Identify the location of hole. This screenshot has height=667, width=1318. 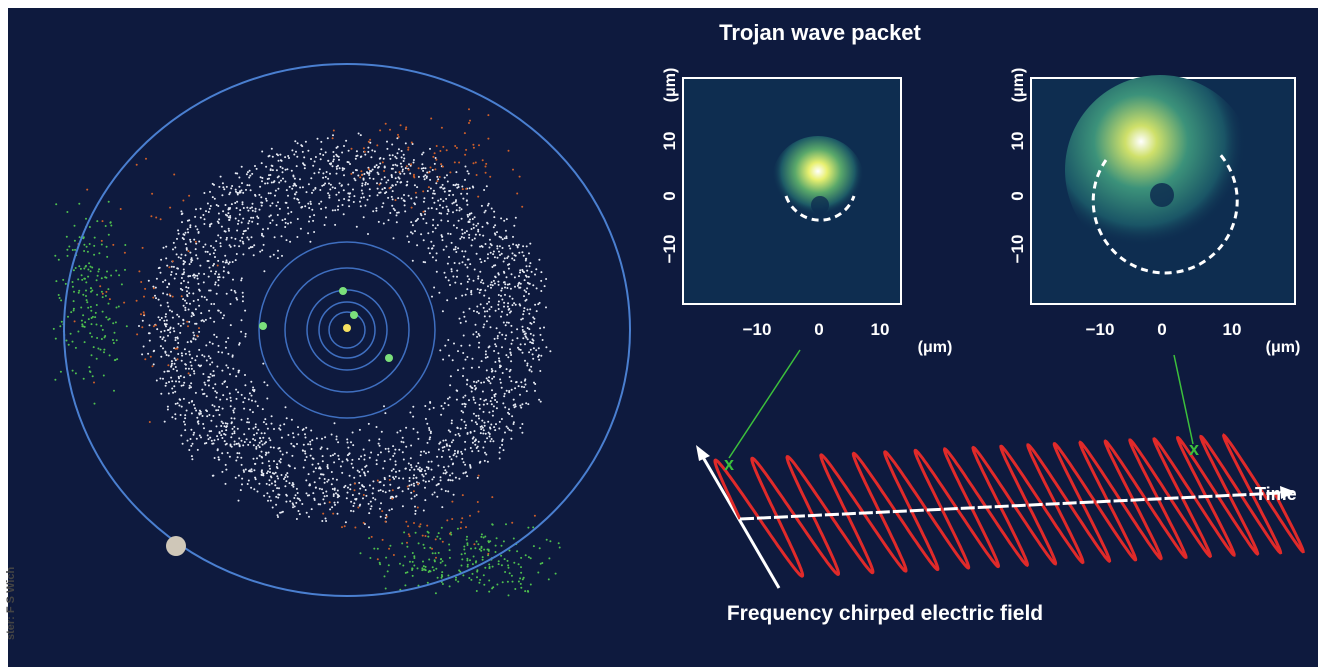
(820, 205).